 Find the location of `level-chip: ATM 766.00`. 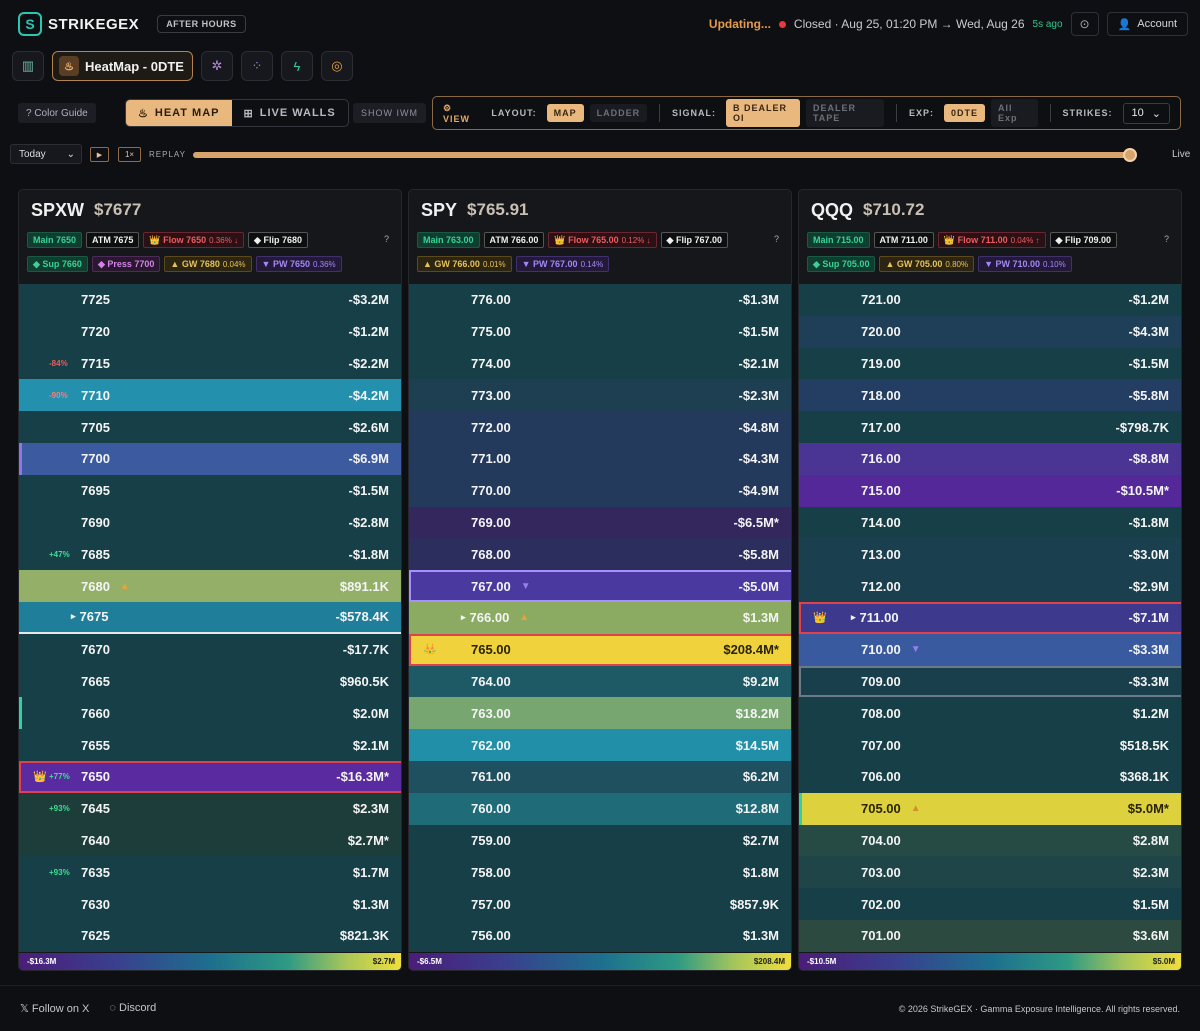

level-chip: ATM 766.00 is located at coordinates (514, 240).